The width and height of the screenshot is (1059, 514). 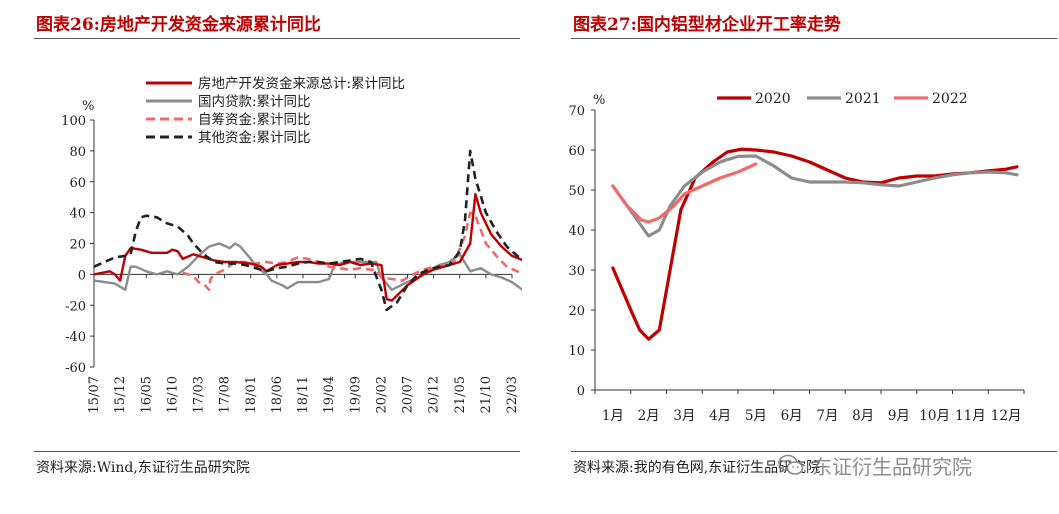 I want to click on chart-title-fig27: 图表27:国内铝型材企业开工率走势, so click(x=707, y=25).